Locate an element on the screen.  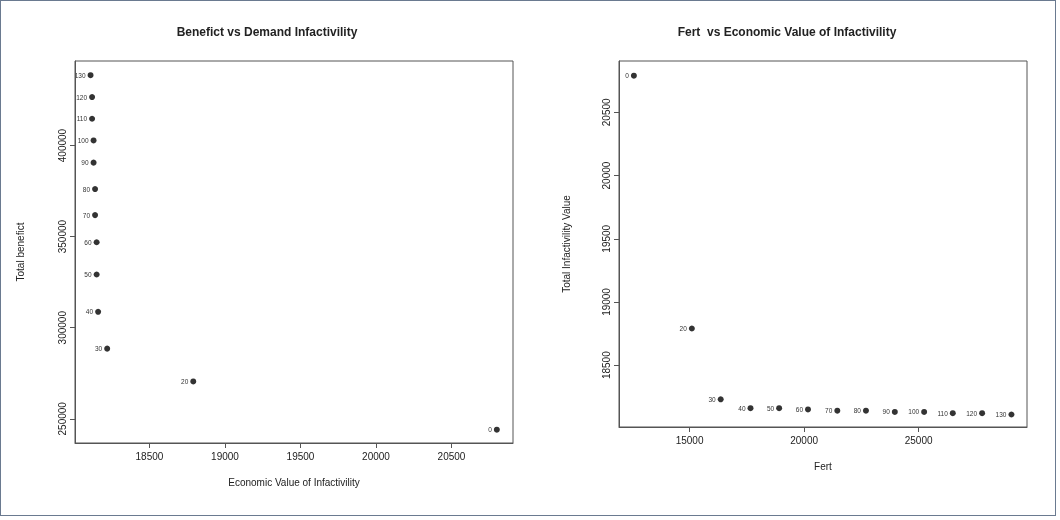
y-tick-label: 300000 is located at coordinates (62, 327).